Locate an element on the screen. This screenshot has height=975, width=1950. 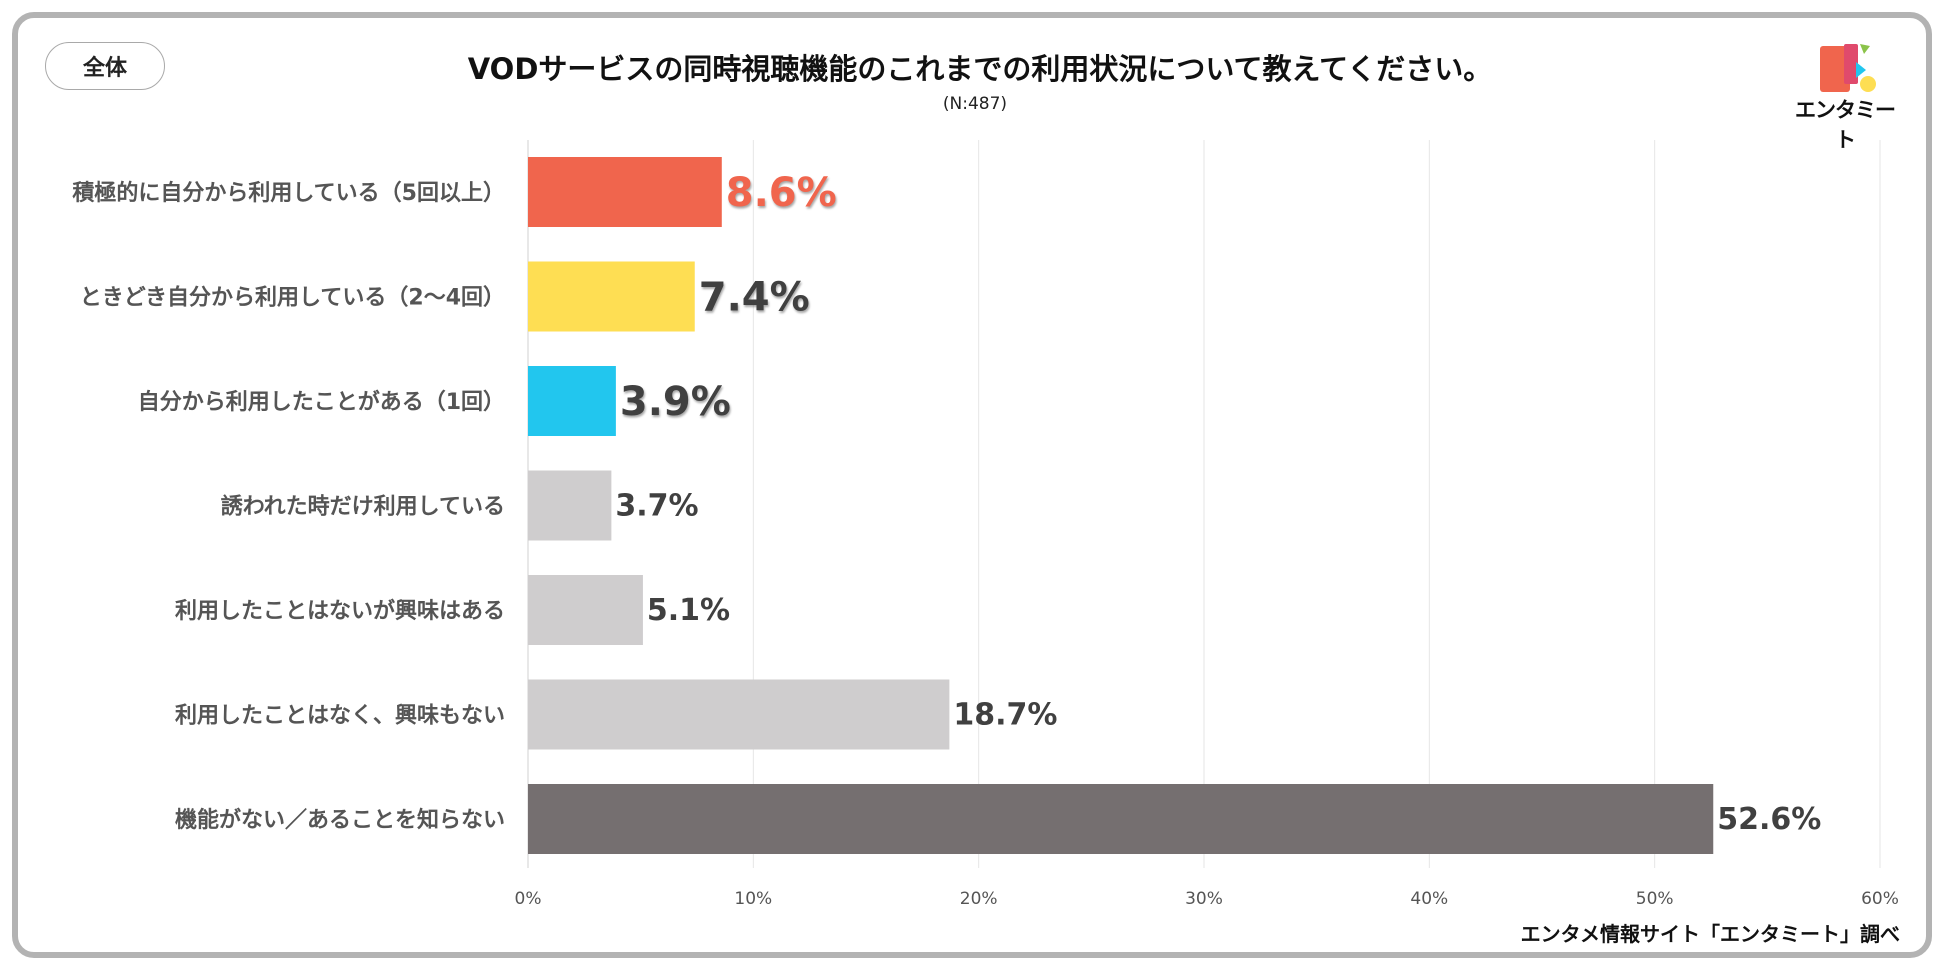
category-label: 積極的に自分から利用している（5回以上） is located at coordinates (288, 193).